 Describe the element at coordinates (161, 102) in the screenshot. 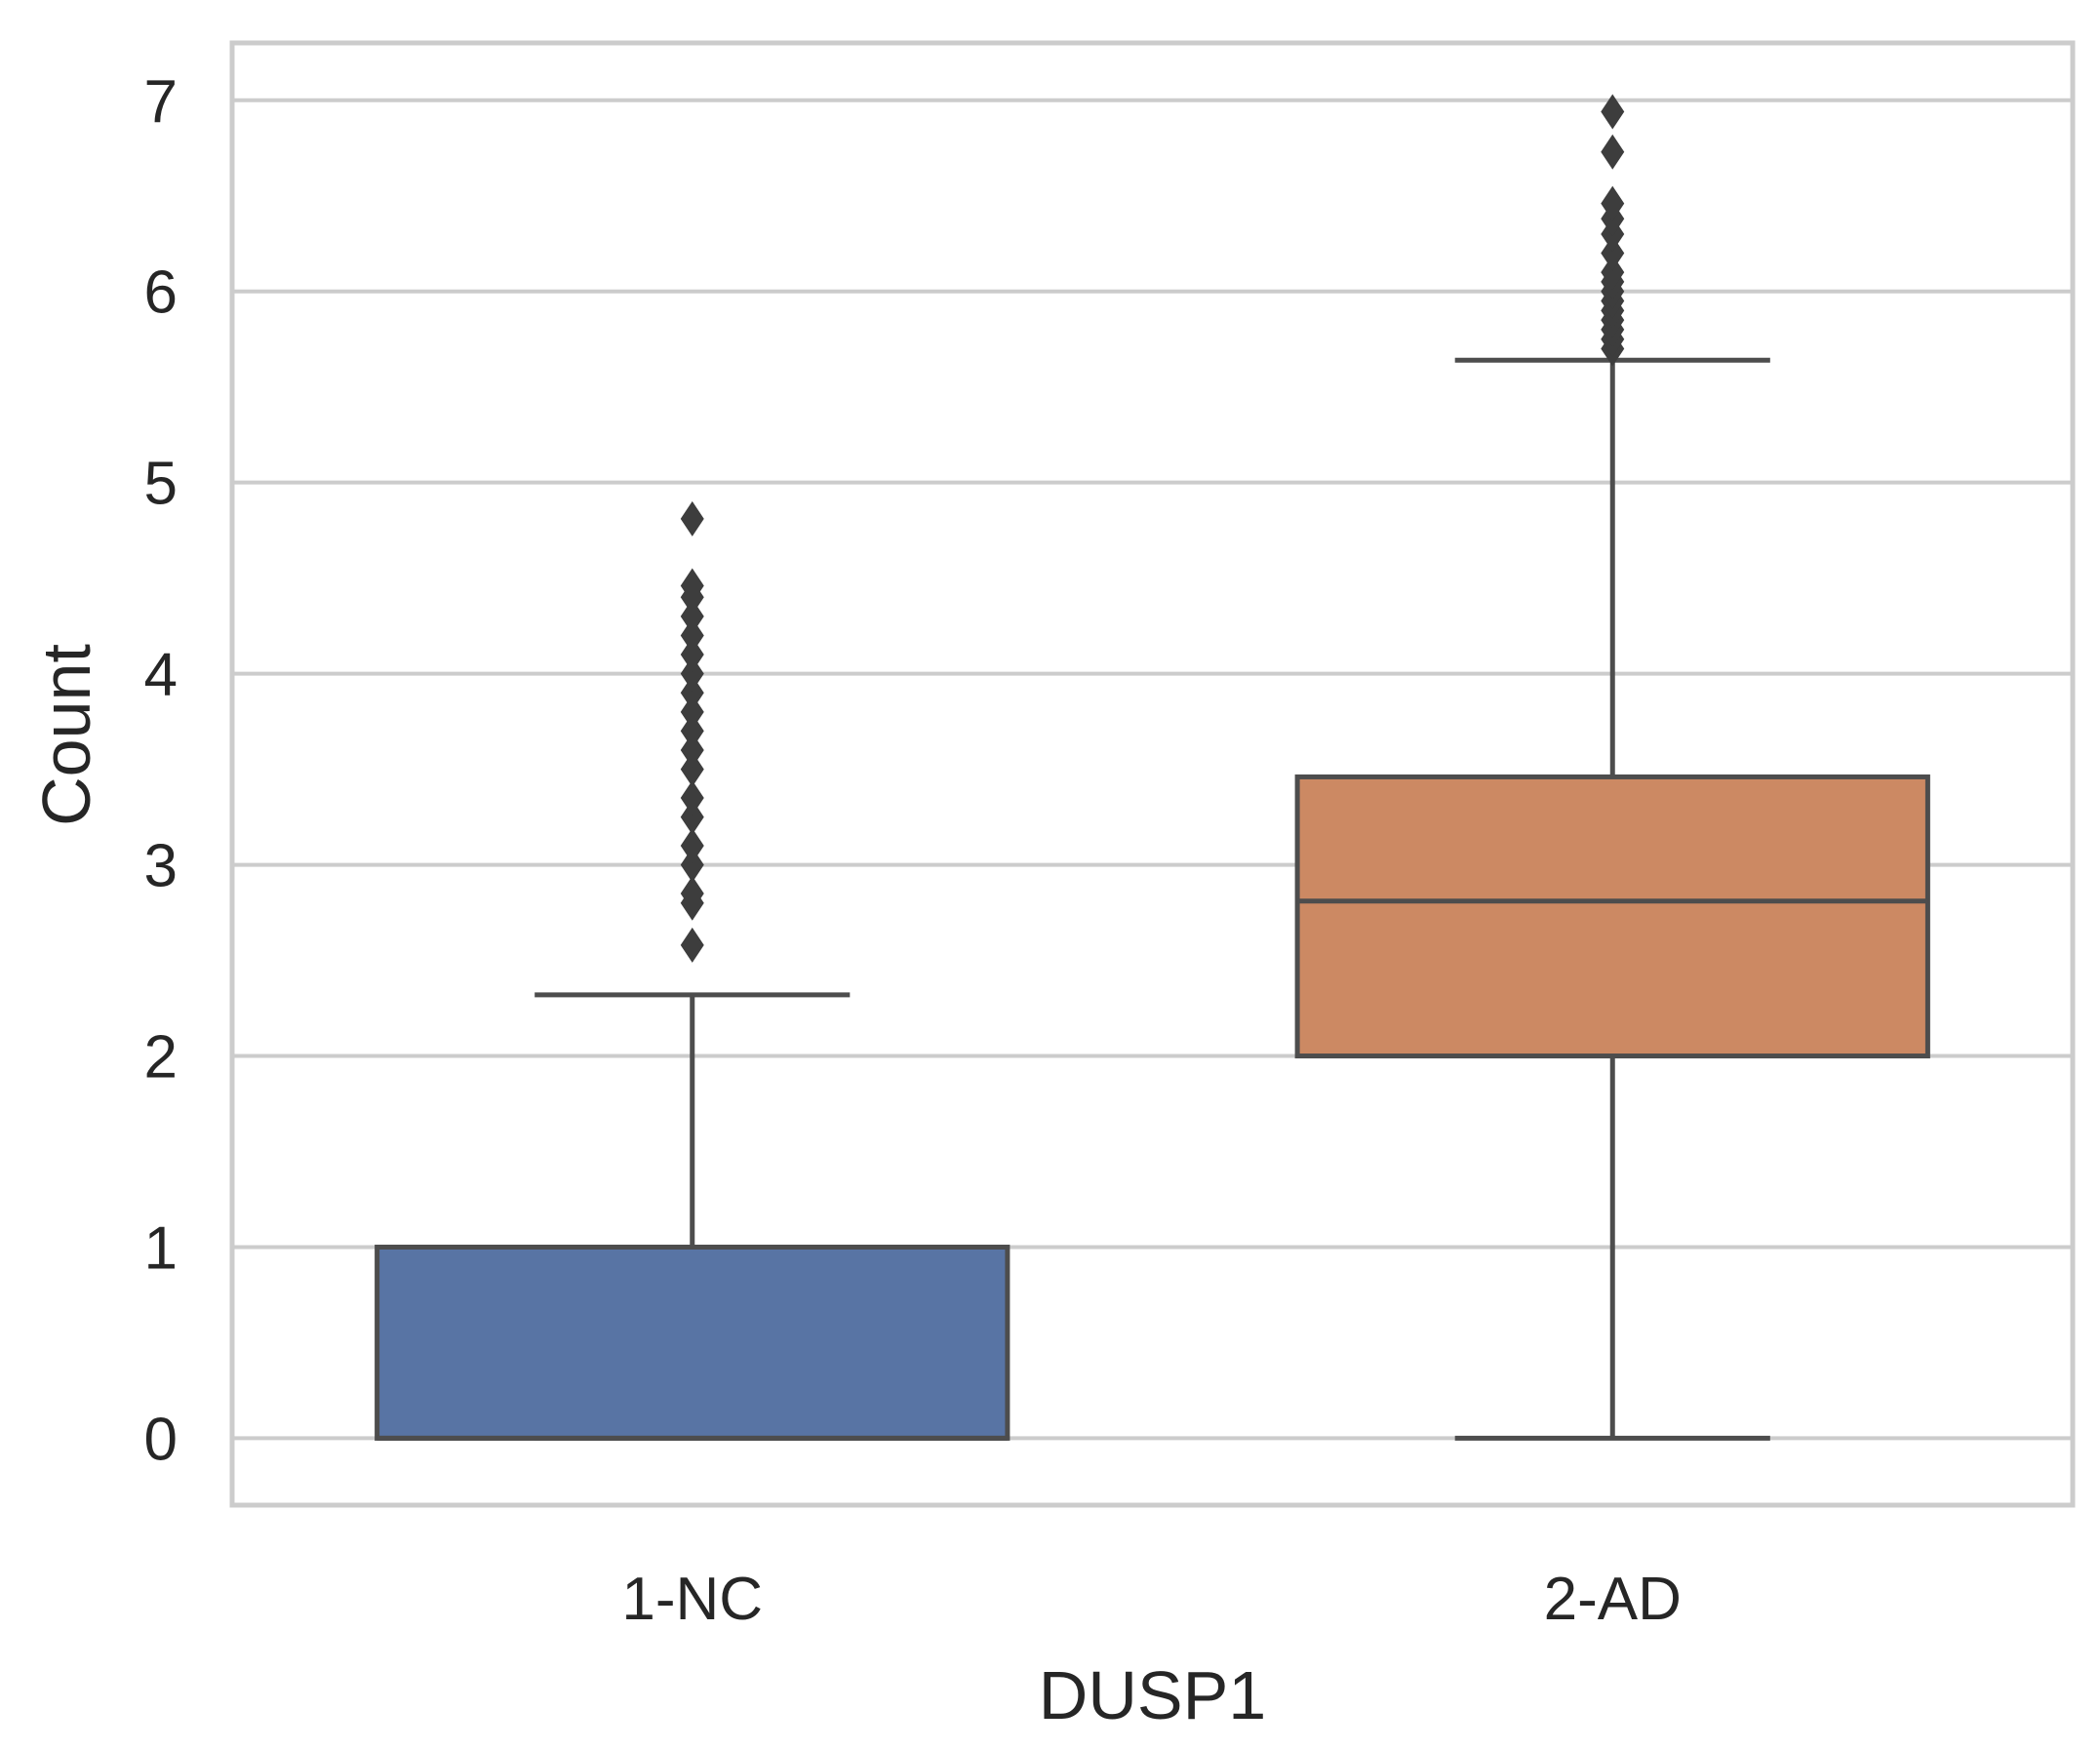

I see `y-tick-label: 7` at that location.